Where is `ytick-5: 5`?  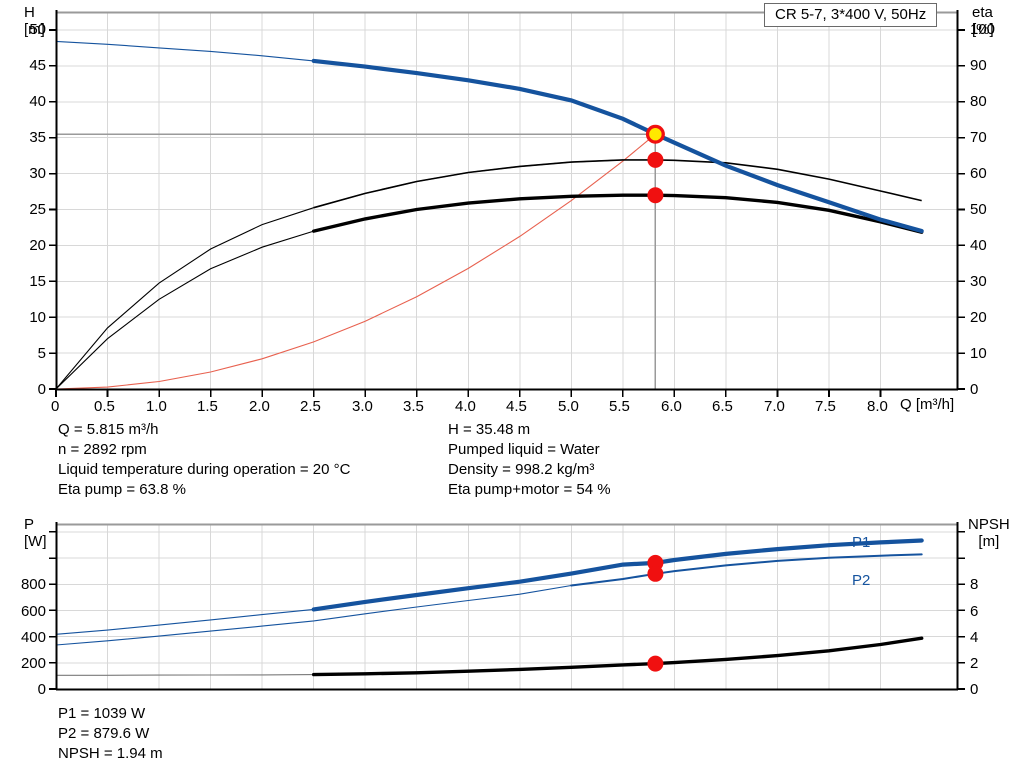
ytick-5: 5 is located at coordinates (41, 353).